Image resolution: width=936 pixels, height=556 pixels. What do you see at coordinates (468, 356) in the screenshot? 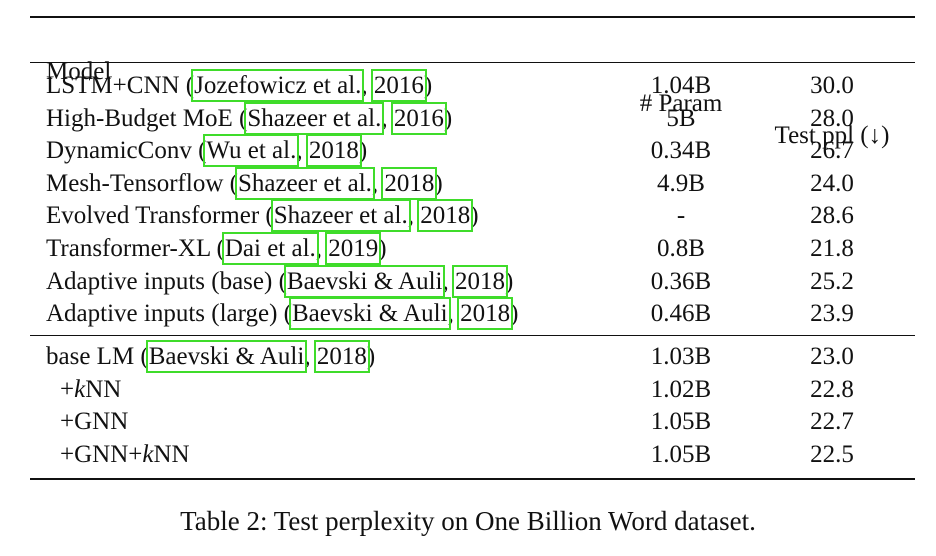
I see `table-row: base LM (Baevski & Auli, 2018) 1.03B 23.0` at bounding box center [468, 356].